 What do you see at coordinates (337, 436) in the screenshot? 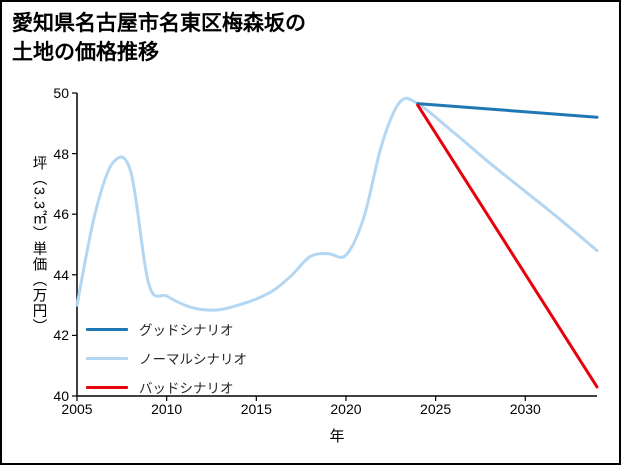
I see `x-axis-label: 年` at bounding box center [337, 436].